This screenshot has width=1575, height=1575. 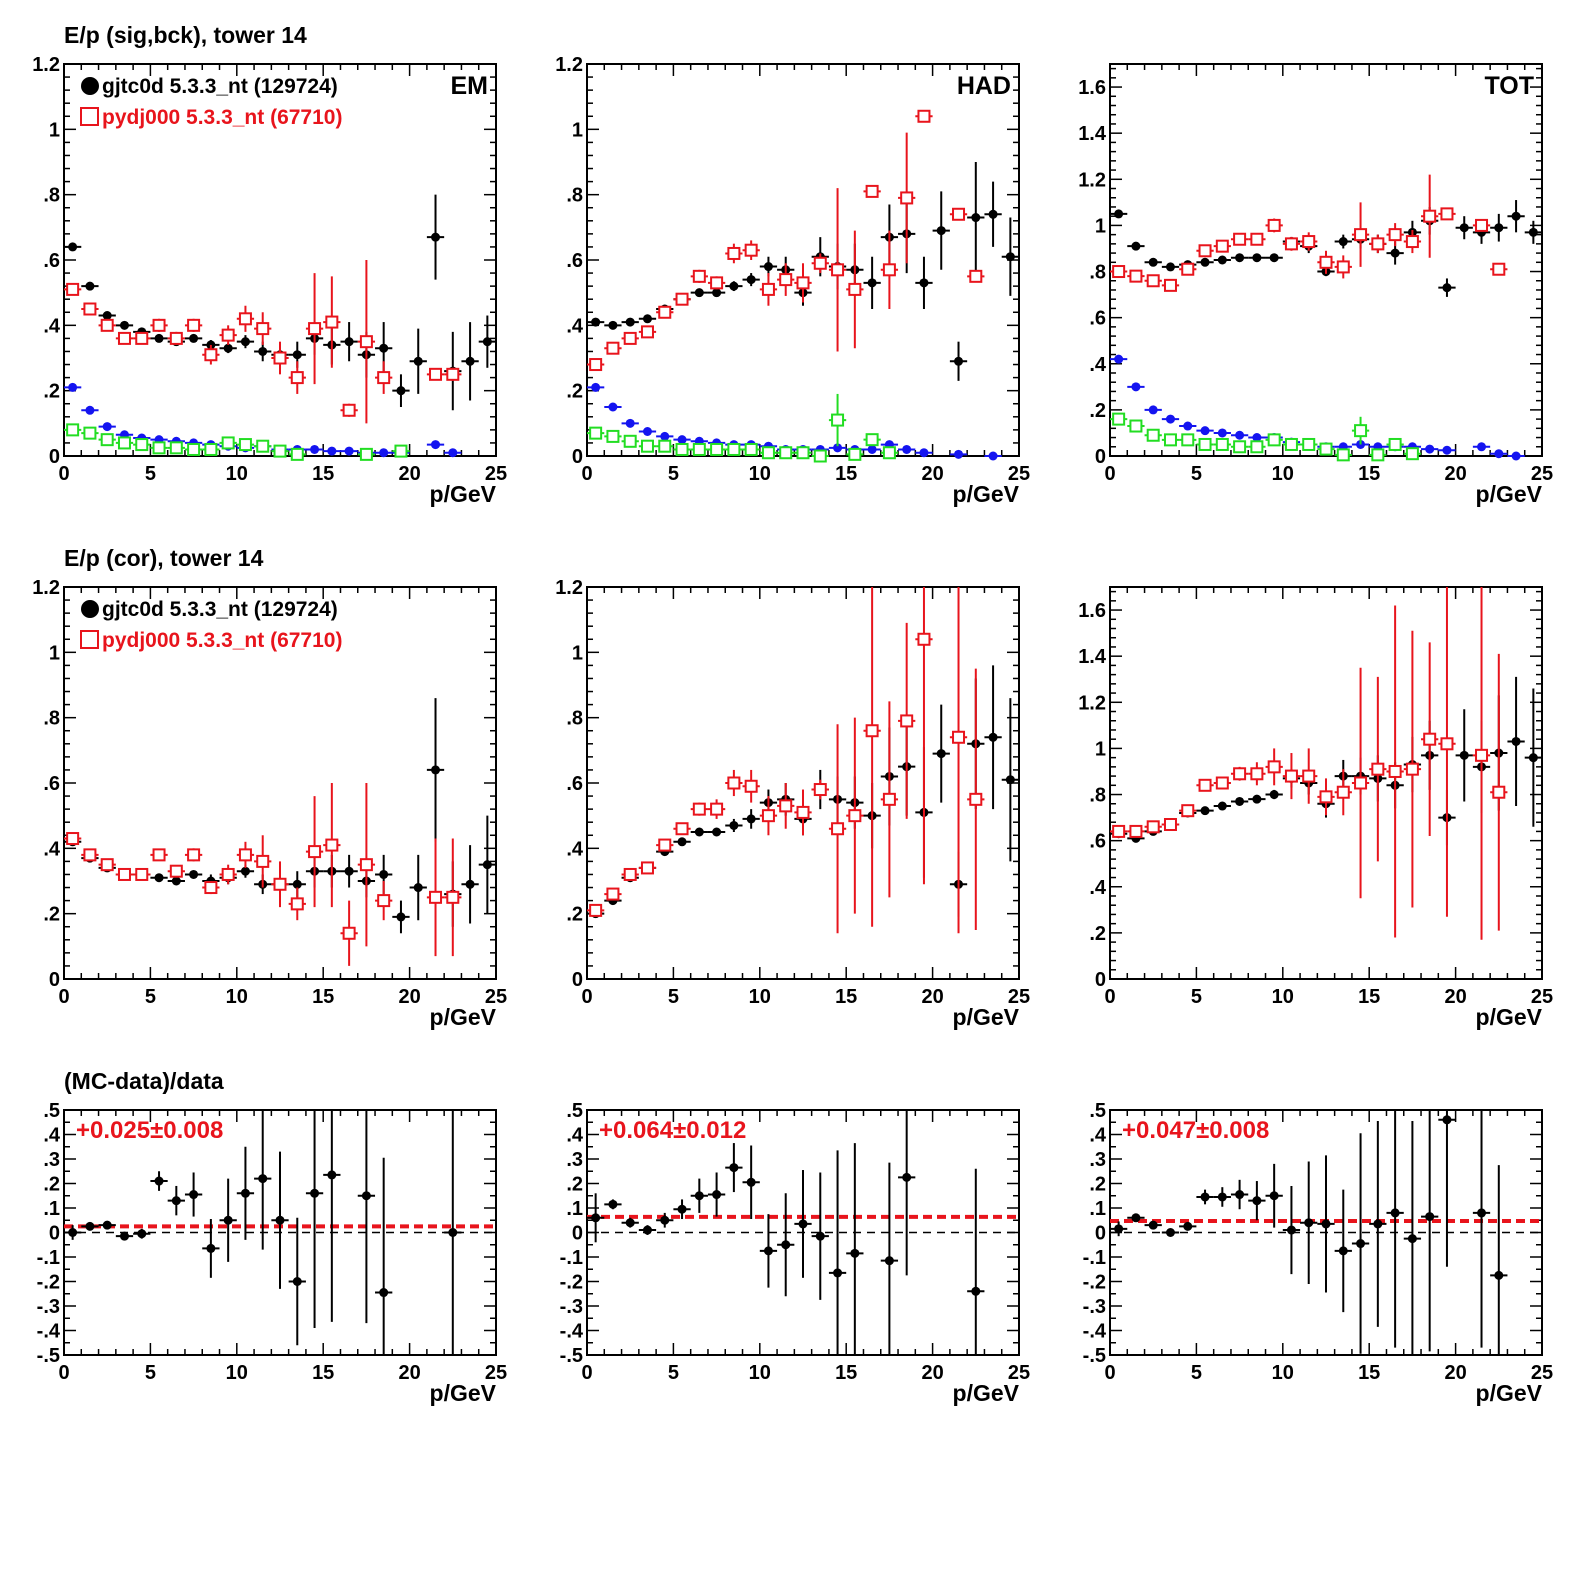 I want to click on x-tick-label: 25, so click(x=1019, y=474).